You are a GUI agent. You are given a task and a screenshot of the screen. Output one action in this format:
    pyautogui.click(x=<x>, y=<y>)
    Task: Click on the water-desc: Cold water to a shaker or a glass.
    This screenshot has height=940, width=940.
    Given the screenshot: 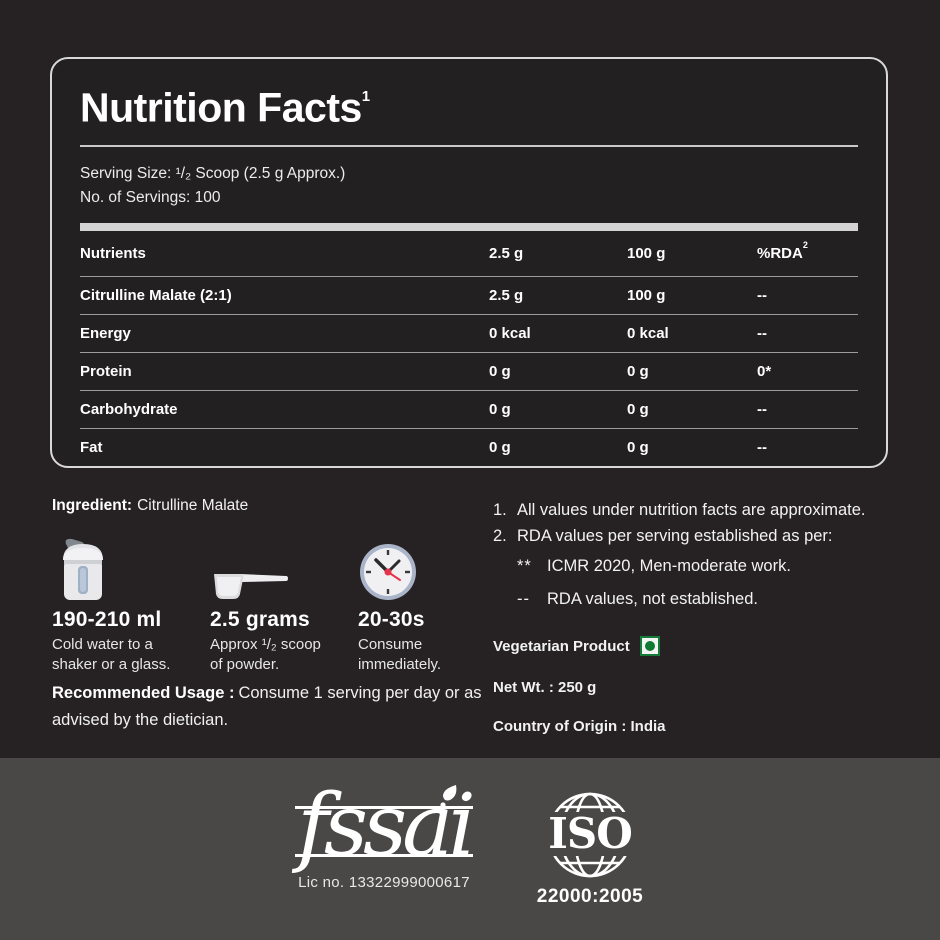 What is the action you would take?
    pyautogui.click(x=111, y=654)
    